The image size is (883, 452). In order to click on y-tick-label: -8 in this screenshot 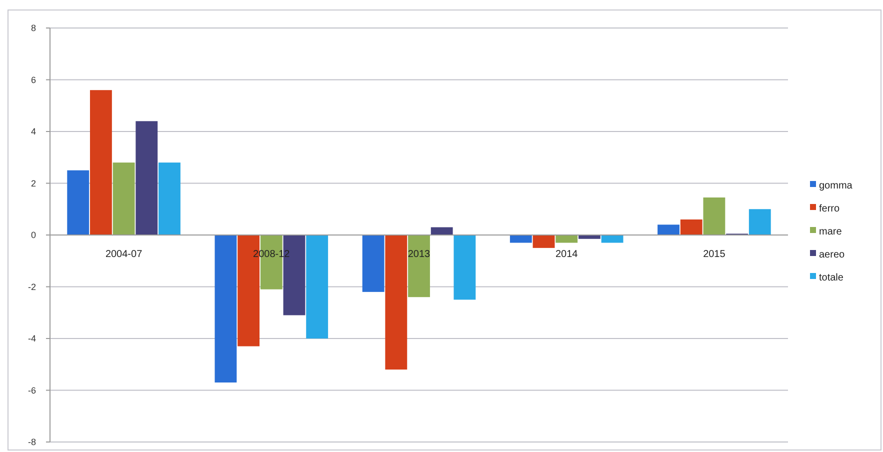, I will do `click(32, 442)`.